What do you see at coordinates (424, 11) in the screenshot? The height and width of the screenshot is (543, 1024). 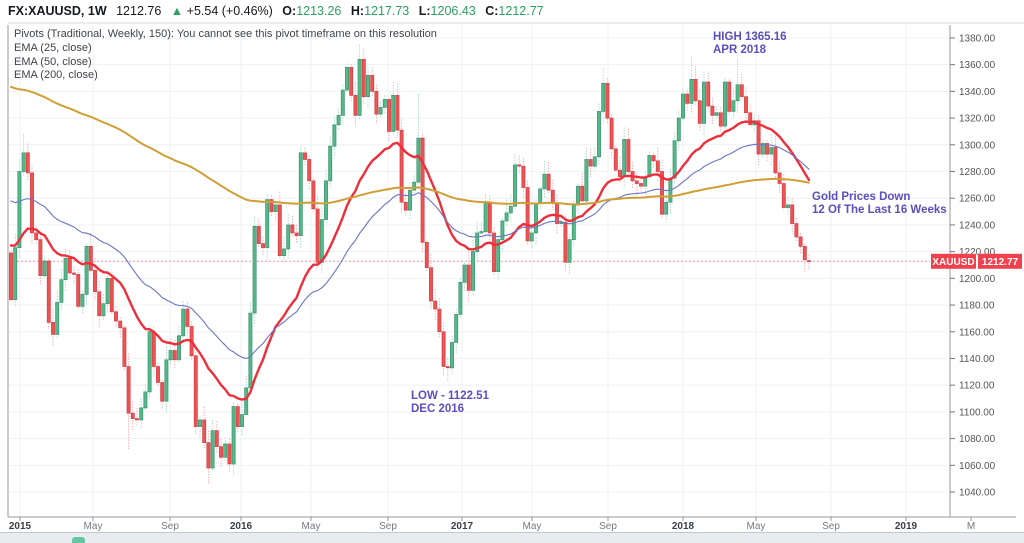 I see `low-label: L:` at bounding box center [424, 11].